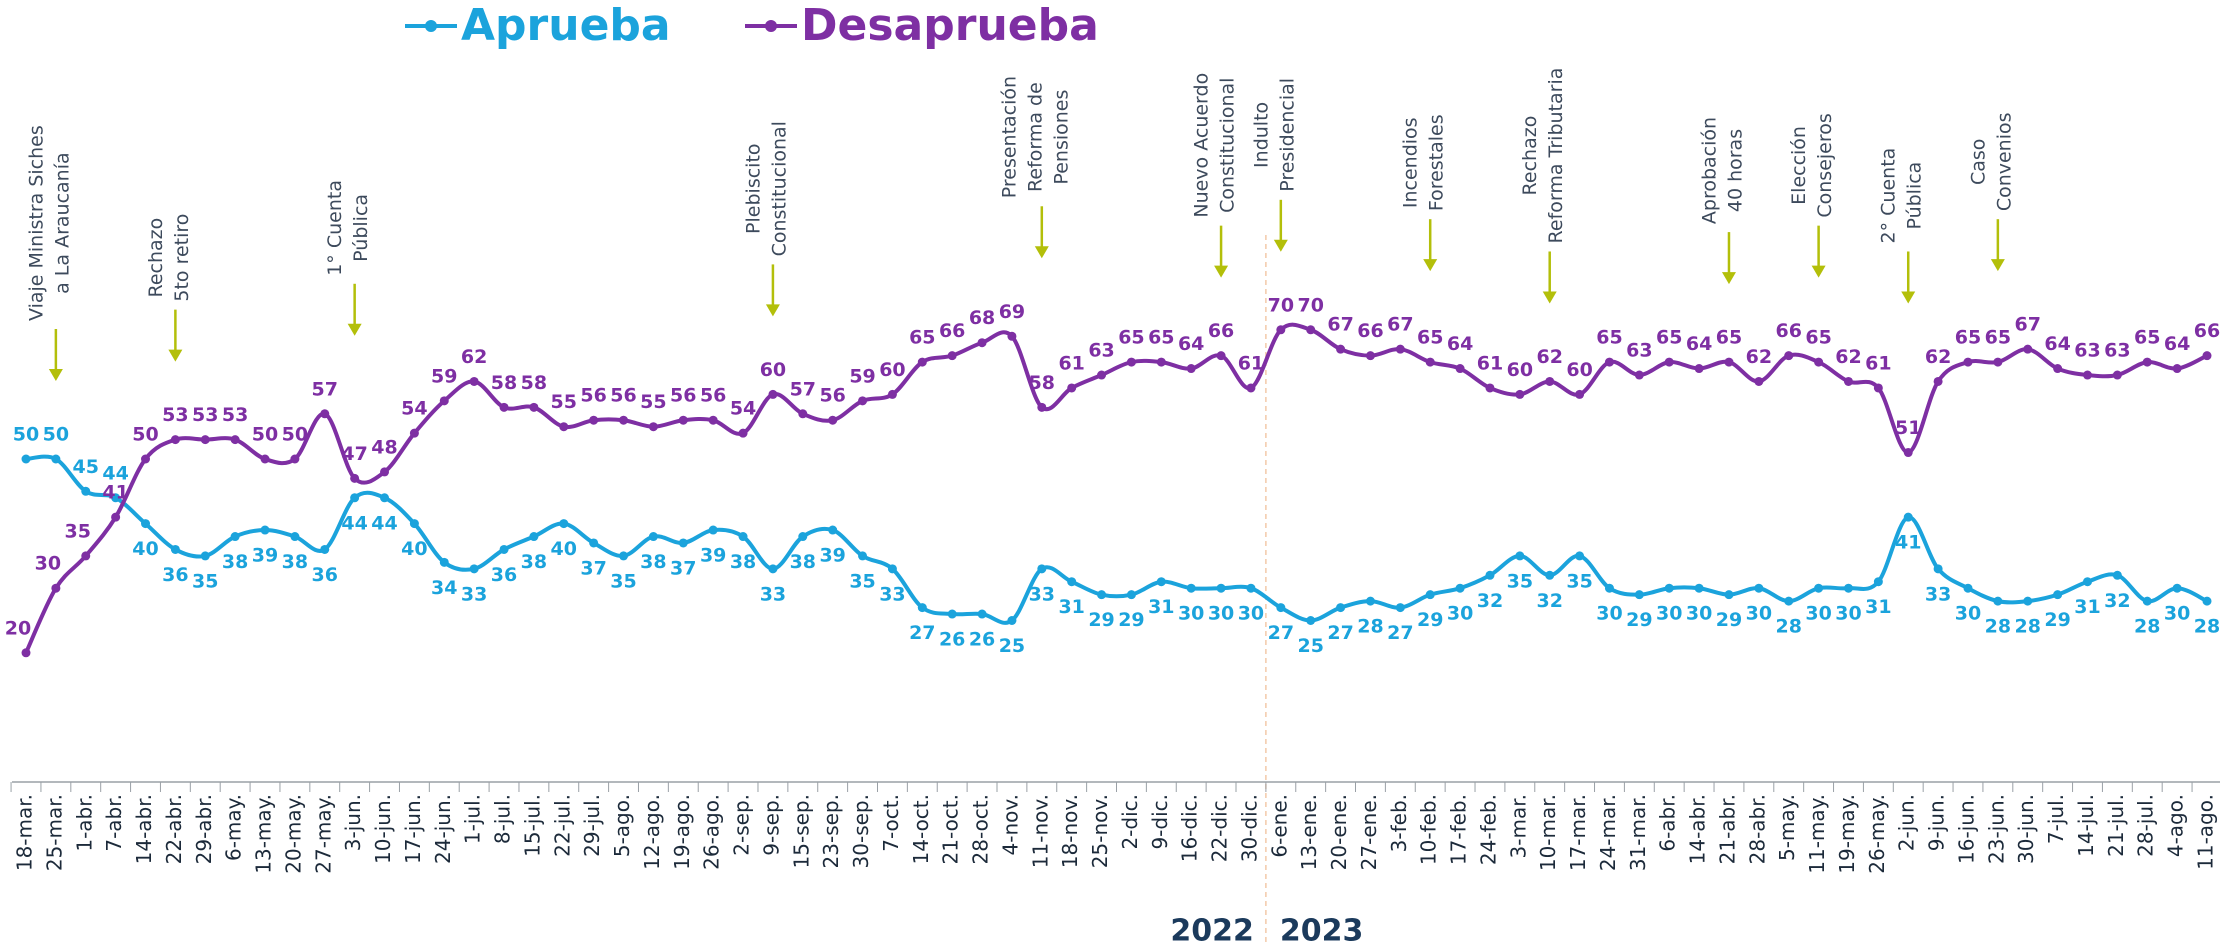 Image resolution: width=2224 pixels, height=952 pixels. What do you see at coordinates (1202, 145) in the screenshot?
I see `annotation-text: Nuevo Acuerdo` at bounding box center [1202, 145].